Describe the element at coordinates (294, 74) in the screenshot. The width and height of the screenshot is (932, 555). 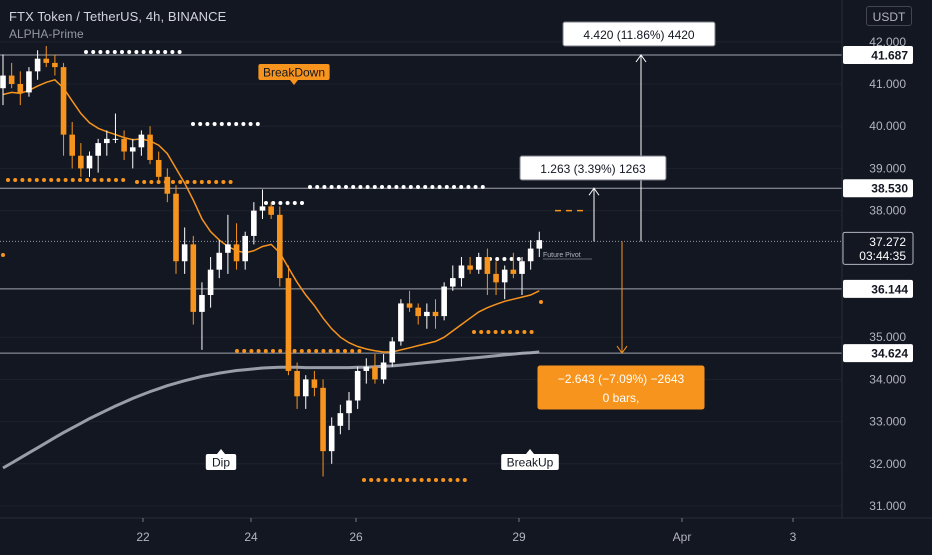
I see `breakdown-label: BreakDown` at that location.